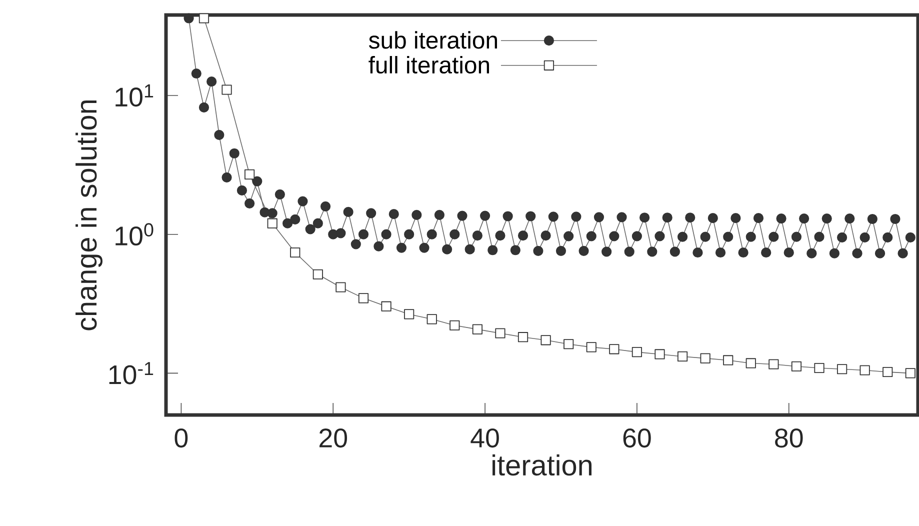 The height and width of the screenshot is (526, 919). What do you see at coordinates (484, 438) in the screenshot?
I see `x-tick-label: 40` at bounding box center [484, 438].